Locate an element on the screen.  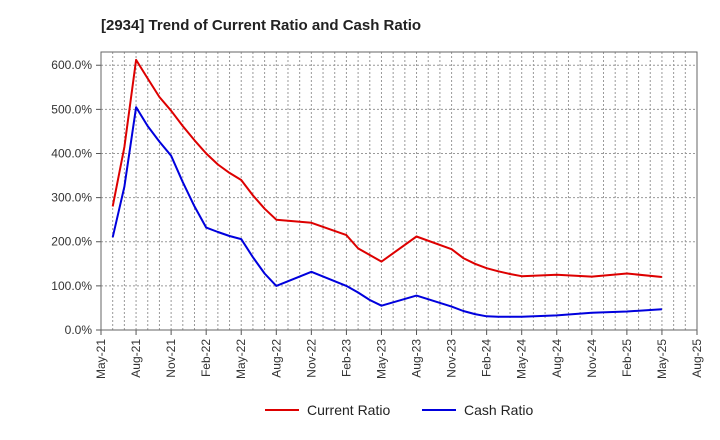
x-tick-label: May-23 is located at coordinates (381, 359).